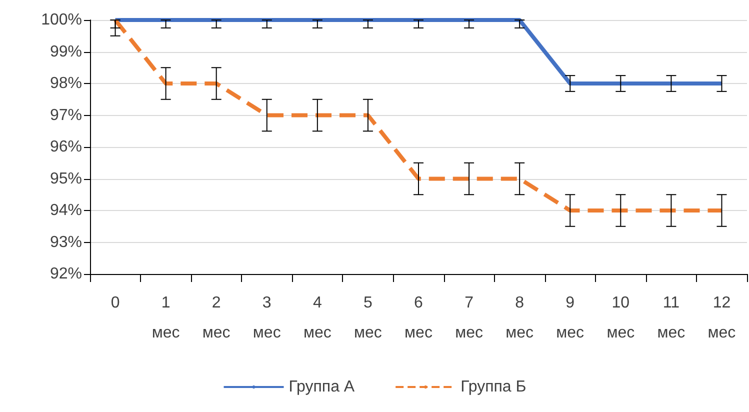  Describe the element at coordinates (266, 318) in the screenshot. I see `x-tick-label: 3 мес` at that location.